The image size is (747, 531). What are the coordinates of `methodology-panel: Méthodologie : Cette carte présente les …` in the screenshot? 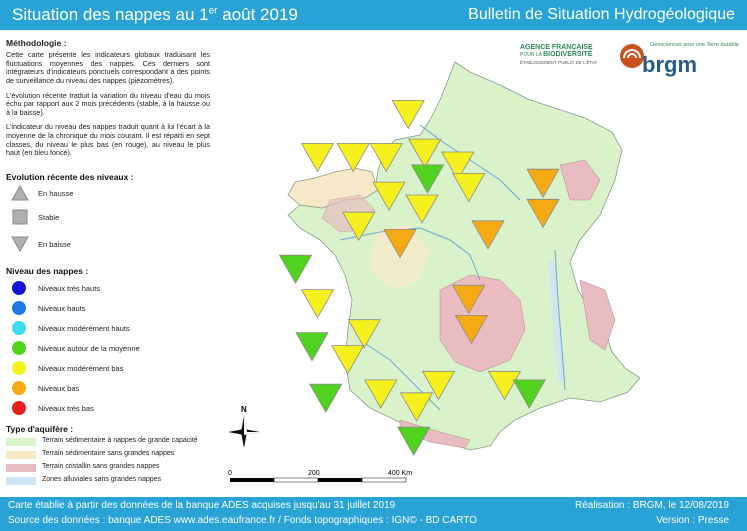 It's located at (108, 101).